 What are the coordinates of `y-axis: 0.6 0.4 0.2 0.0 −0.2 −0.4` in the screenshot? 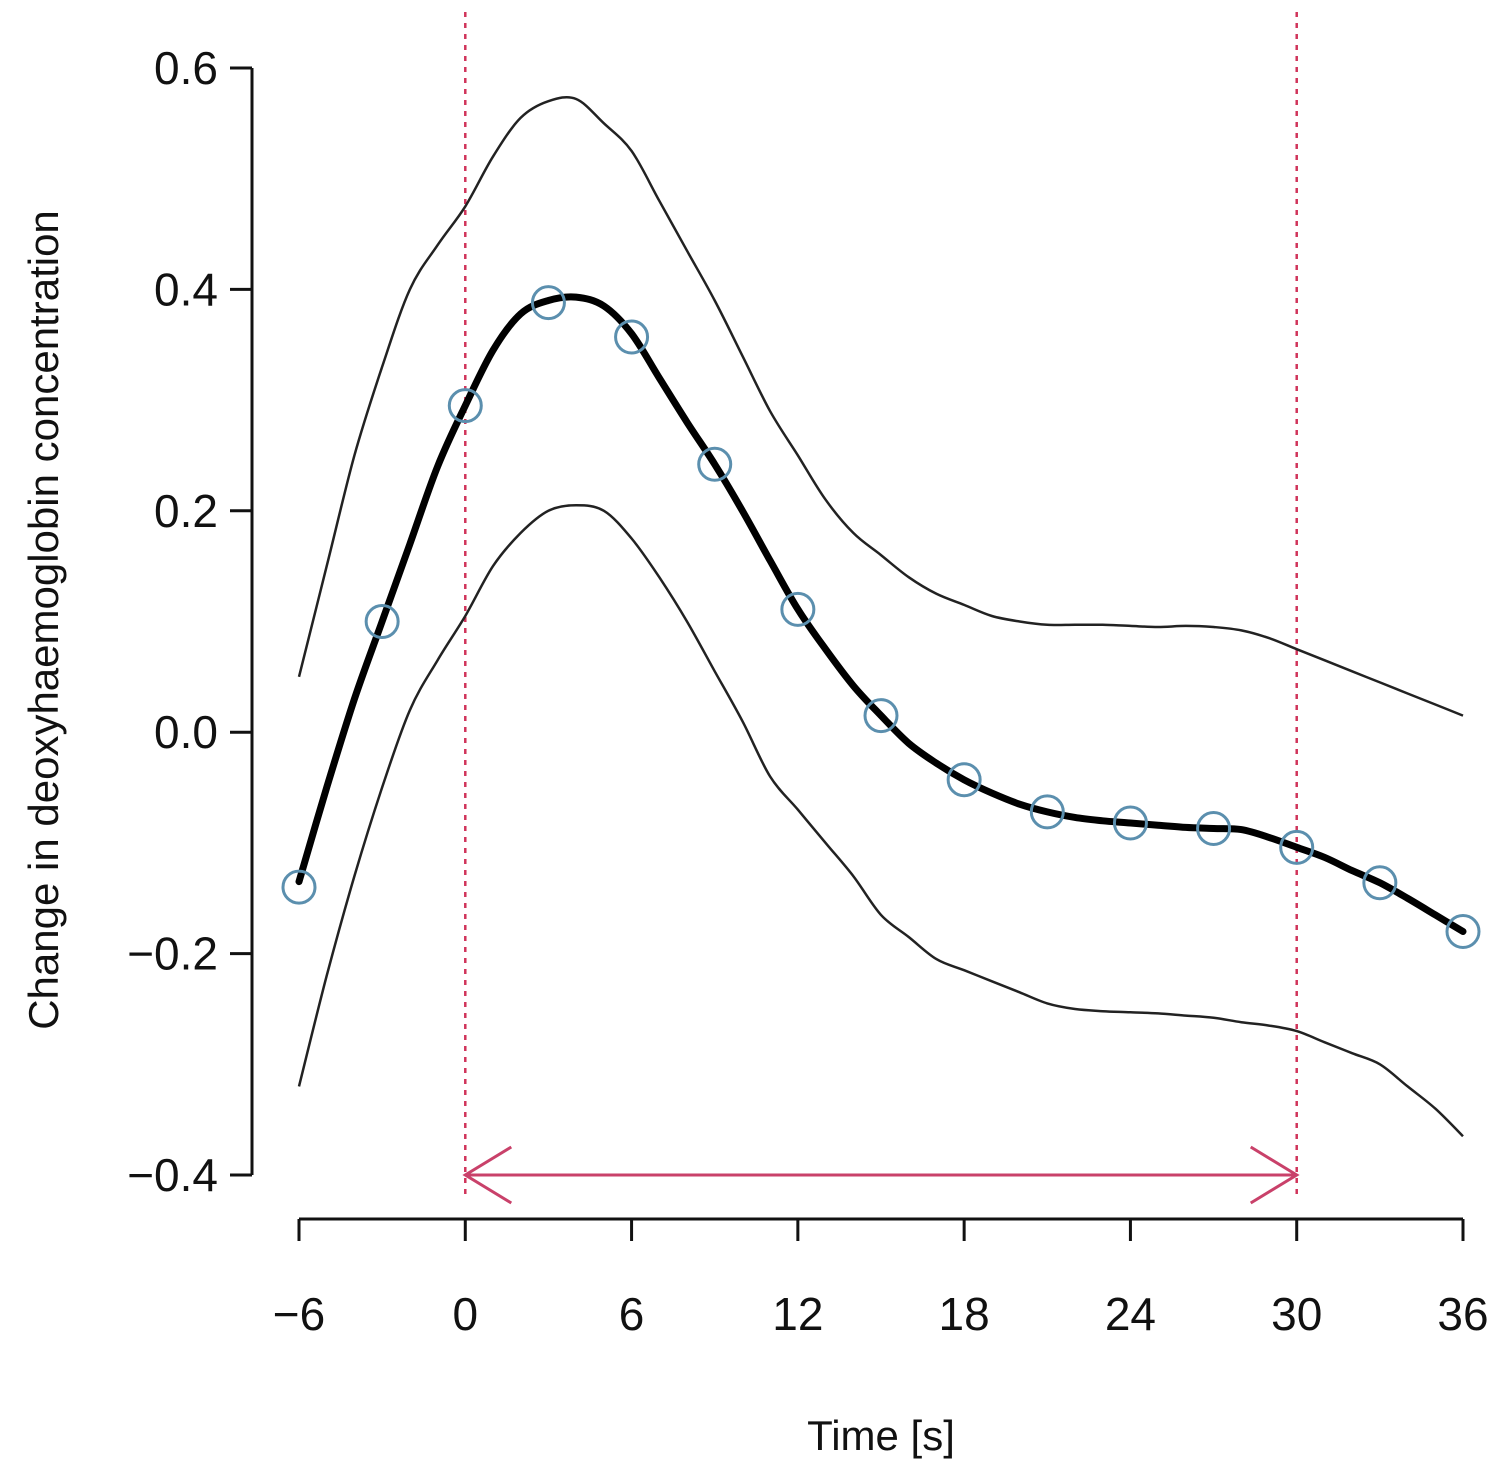 It's located at (190, 621).